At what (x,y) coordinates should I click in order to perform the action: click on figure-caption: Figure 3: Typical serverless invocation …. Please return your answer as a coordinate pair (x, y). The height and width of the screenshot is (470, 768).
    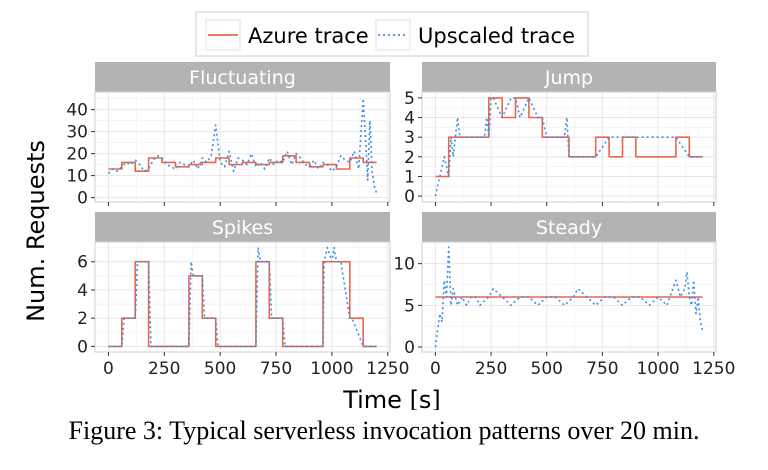
    Looking at the image, I should click on (384, 430).